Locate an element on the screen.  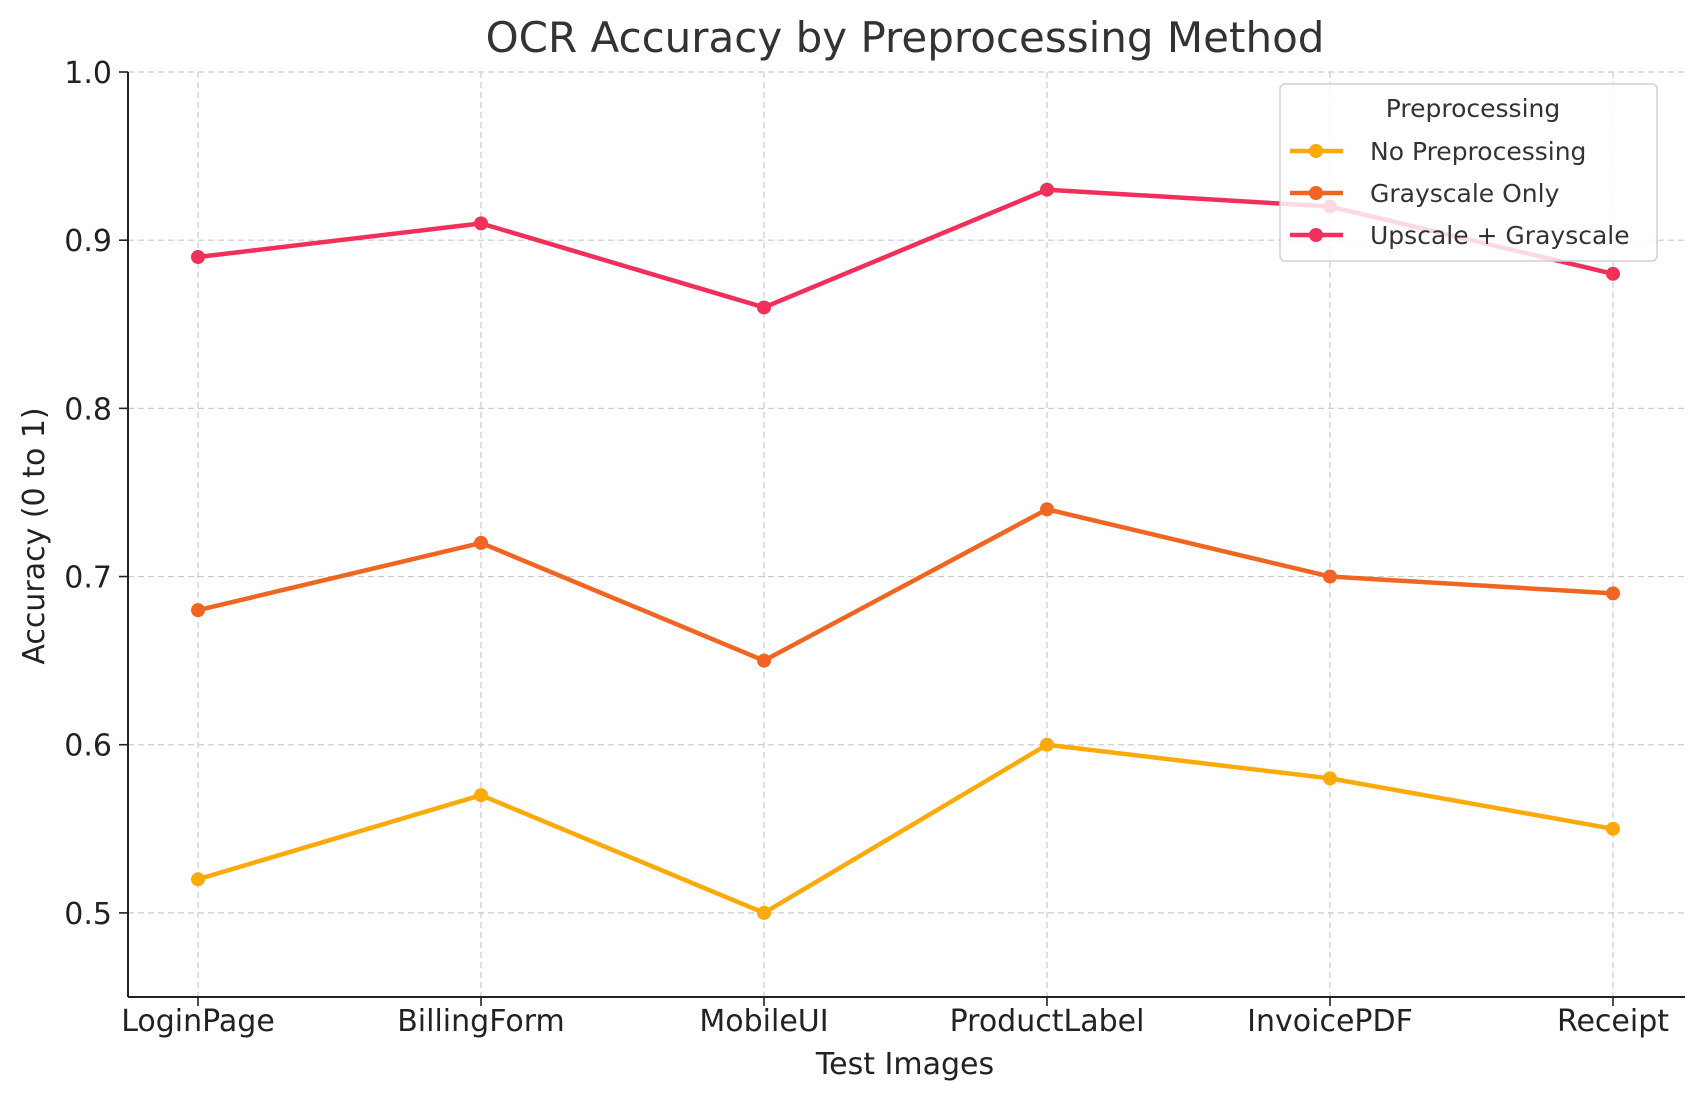
legend-item: Upscale + Grayscale is located at coordinates (1460, 235).